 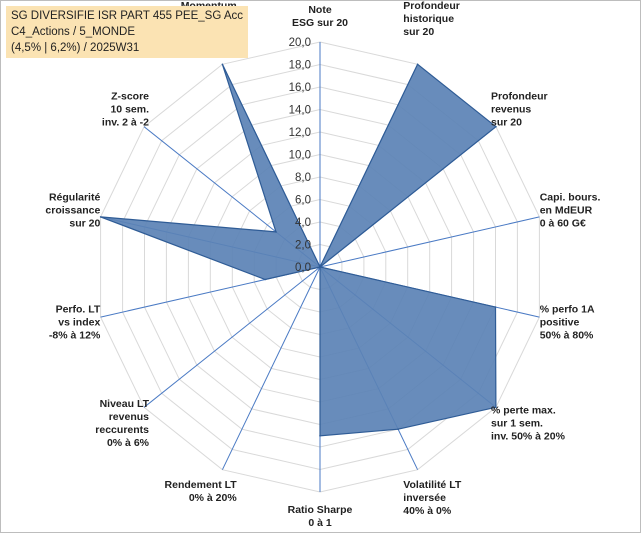 I want to click on axis-label-10-line-0: Perfo. LT, so click(x=78, y=310).